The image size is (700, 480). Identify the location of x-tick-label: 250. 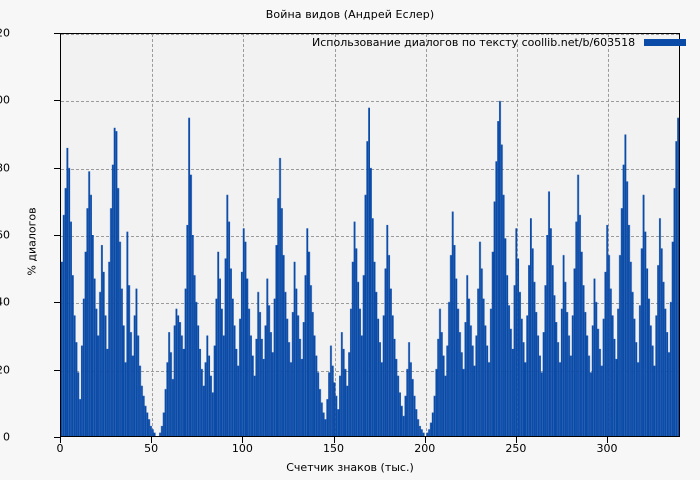
(516, 448).